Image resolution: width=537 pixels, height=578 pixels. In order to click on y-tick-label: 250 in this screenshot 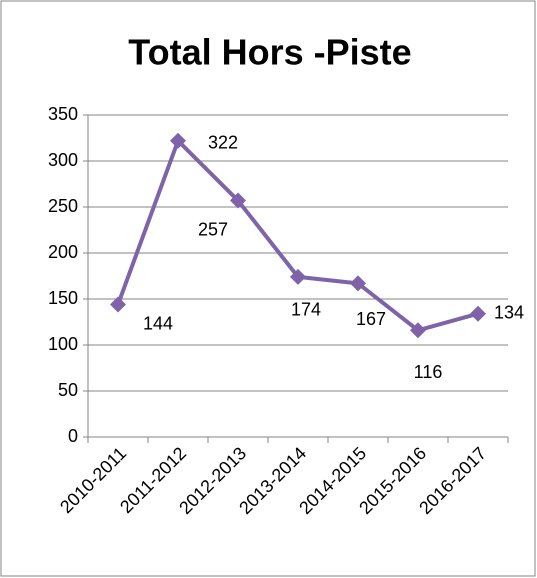, I will do `click(63, 206)`.